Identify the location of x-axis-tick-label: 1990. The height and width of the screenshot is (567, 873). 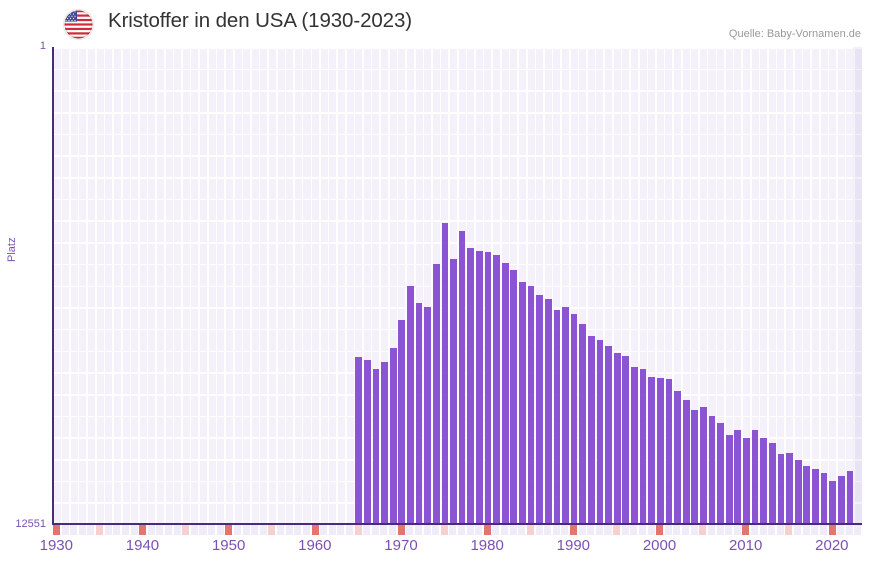
(573, 545).